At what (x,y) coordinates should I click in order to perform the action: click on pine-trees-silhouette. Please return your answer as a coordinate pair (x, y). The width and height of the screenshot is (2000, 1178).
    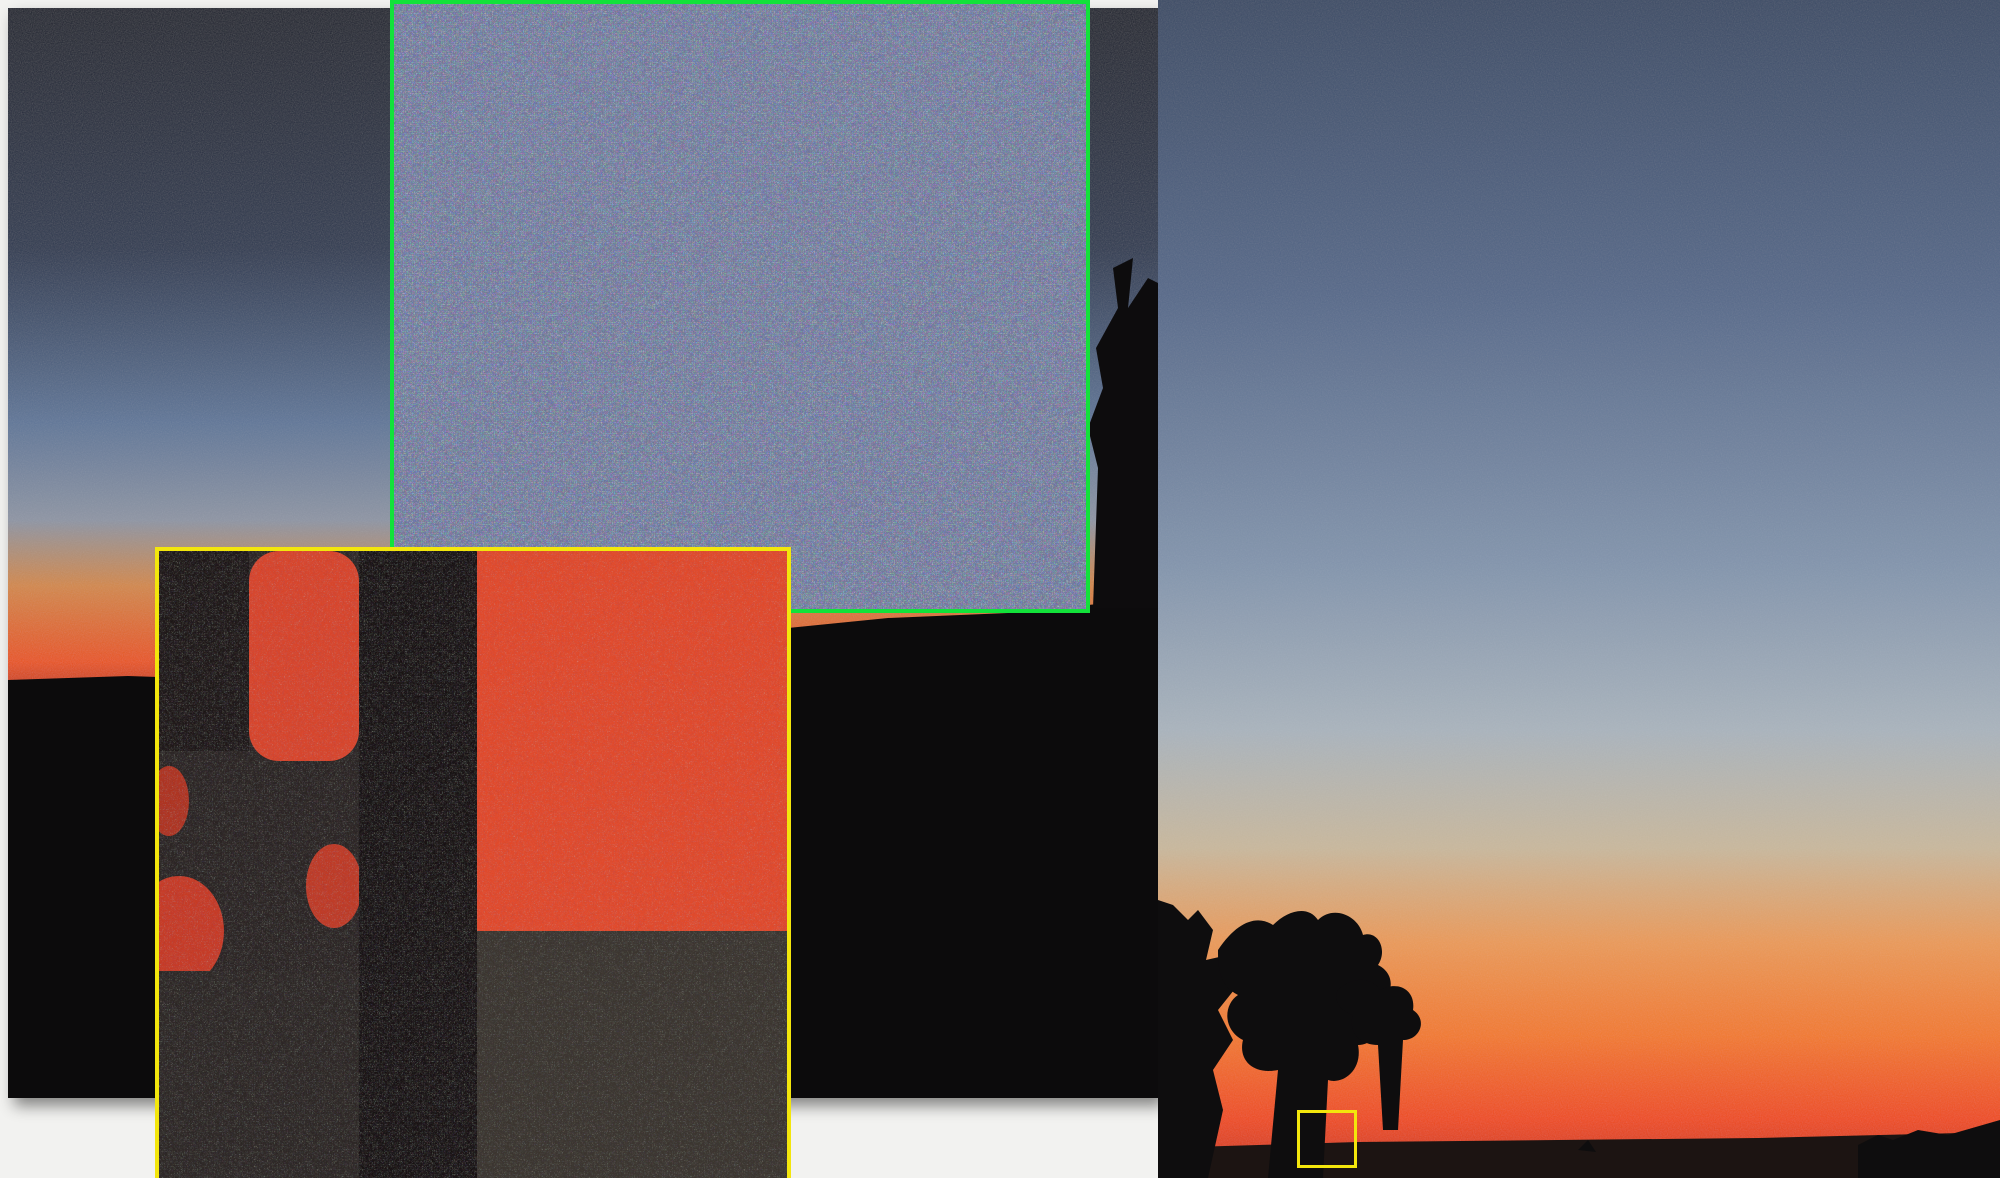
    Looking at the image, I should click on (1579, 1039).